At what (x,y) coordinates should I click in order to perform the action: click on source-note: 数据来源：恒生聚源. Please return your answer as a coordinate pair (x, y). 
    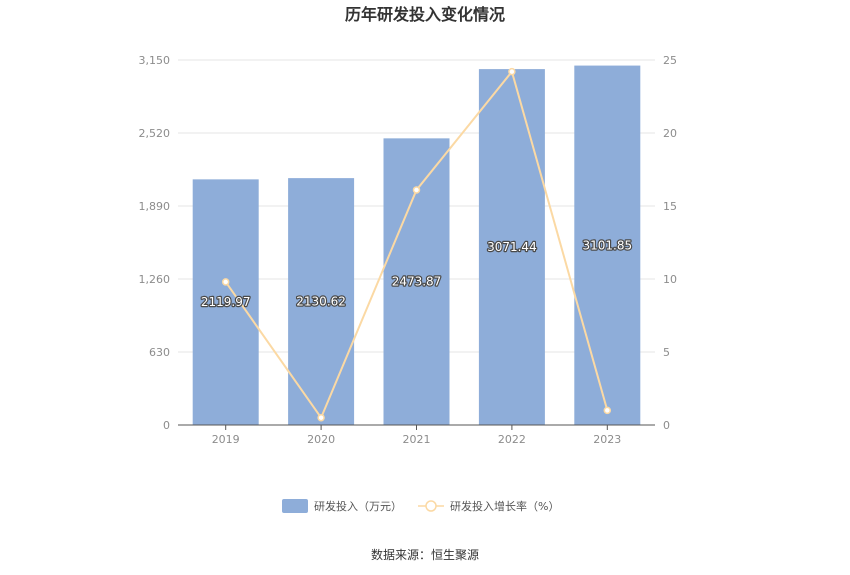
    Looking at the image, I should click on (425, 554).